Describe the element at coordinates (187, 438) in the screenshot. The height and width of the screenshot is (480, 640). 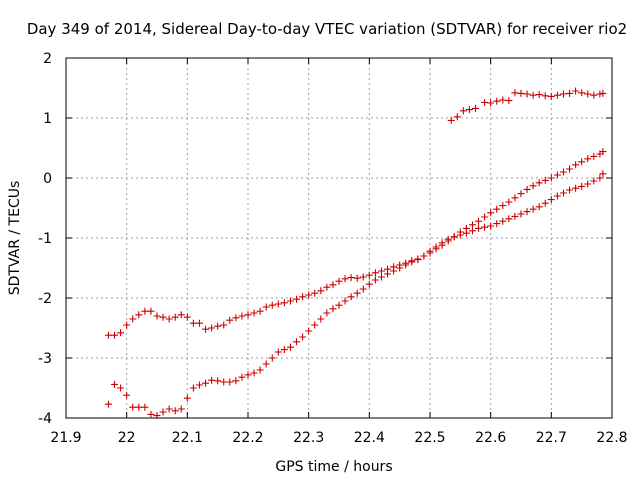
I see `x-tick-label: 22.1` at that location.